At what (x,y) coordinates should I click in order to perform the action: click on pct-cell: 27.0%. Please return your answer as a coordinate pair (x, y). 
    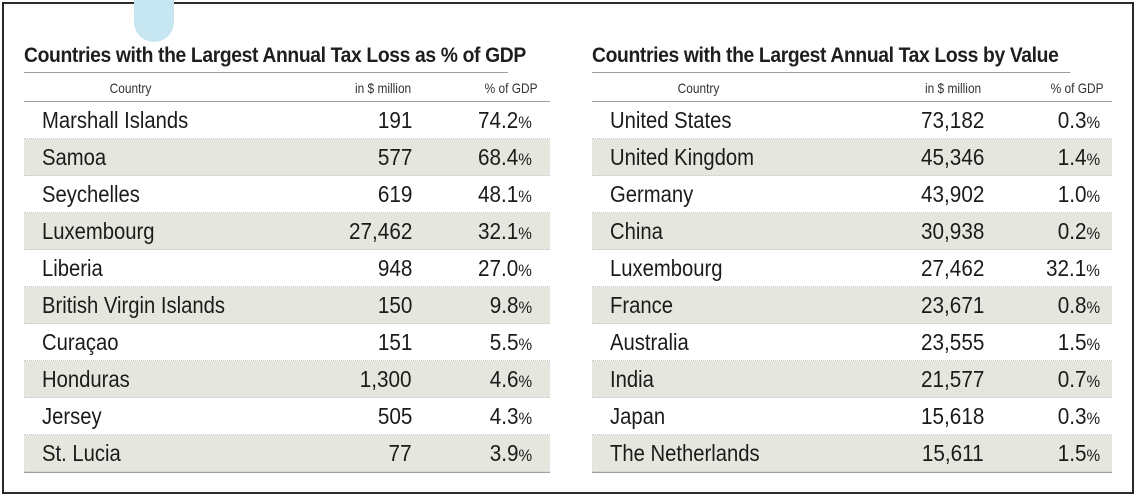
    Looking at the image, I should click on (505, 268).